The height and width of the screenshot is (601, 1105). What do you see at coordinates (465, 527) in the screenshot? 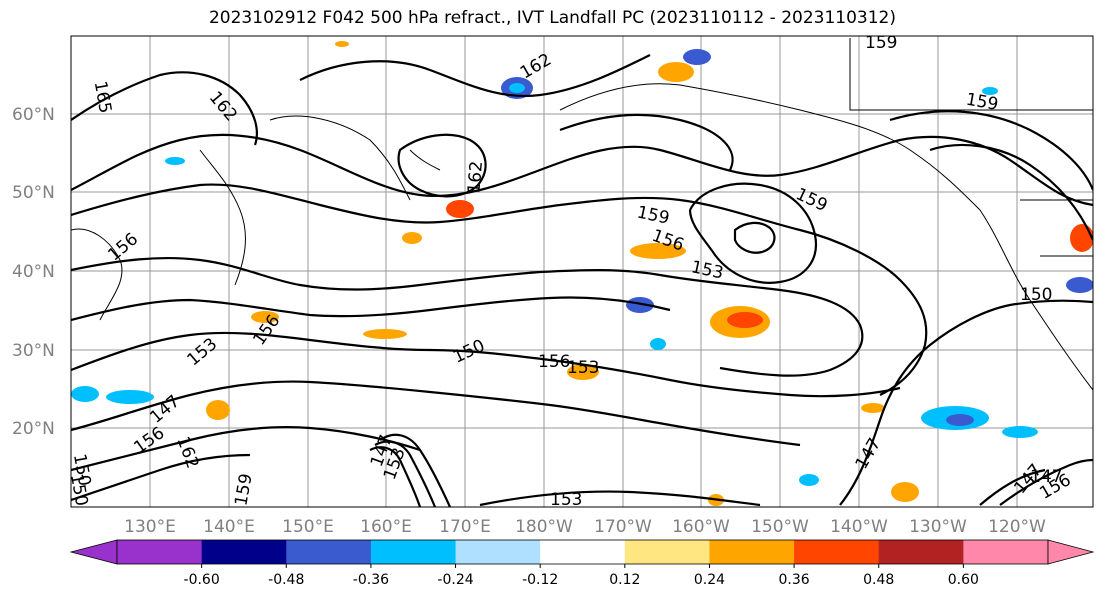
I see `lon-label: 170°E` at bounding box center [465, 527].